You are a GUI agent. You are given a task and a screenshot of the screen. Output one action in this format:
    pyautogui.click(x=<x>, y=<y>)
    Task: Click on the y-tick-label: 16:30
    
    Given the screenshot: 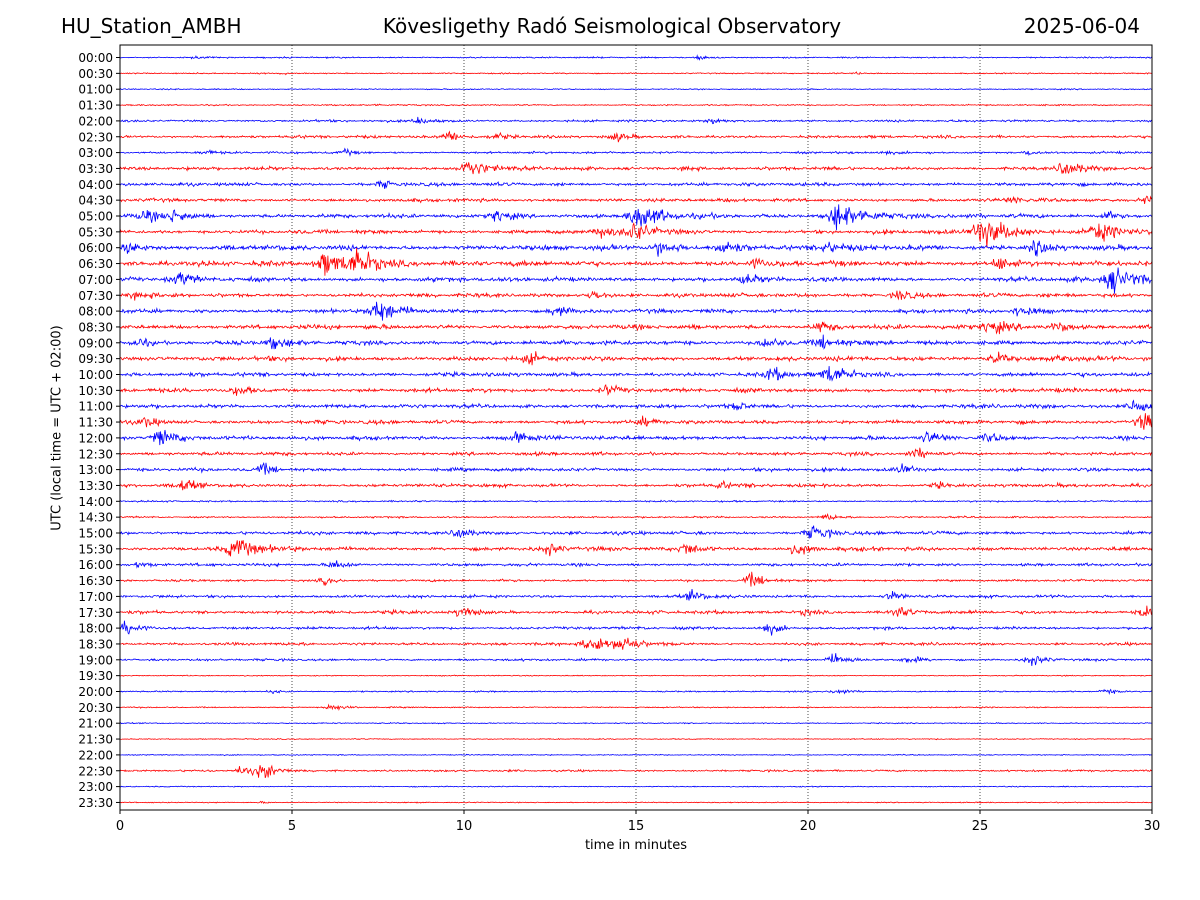 What is the action you would take?
    pyautogui.click(x=95, y=581)
    